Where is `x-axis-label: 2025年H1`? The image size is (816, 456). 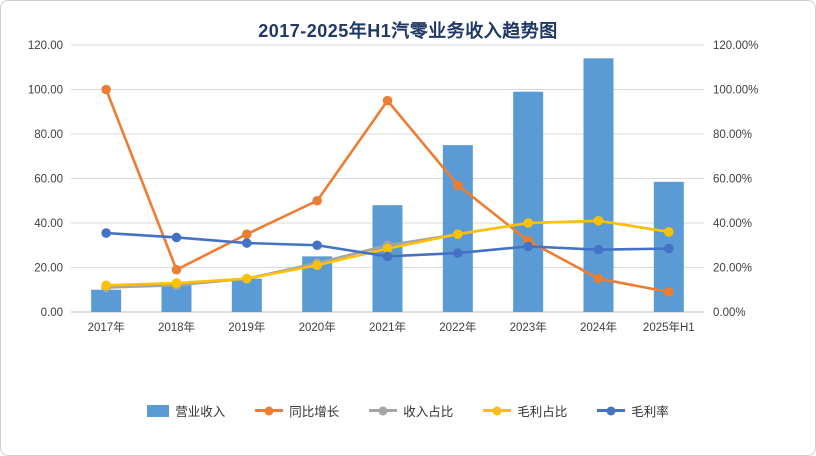
x-axis-label: 2025年H1 is located at coordinates (669, 327).